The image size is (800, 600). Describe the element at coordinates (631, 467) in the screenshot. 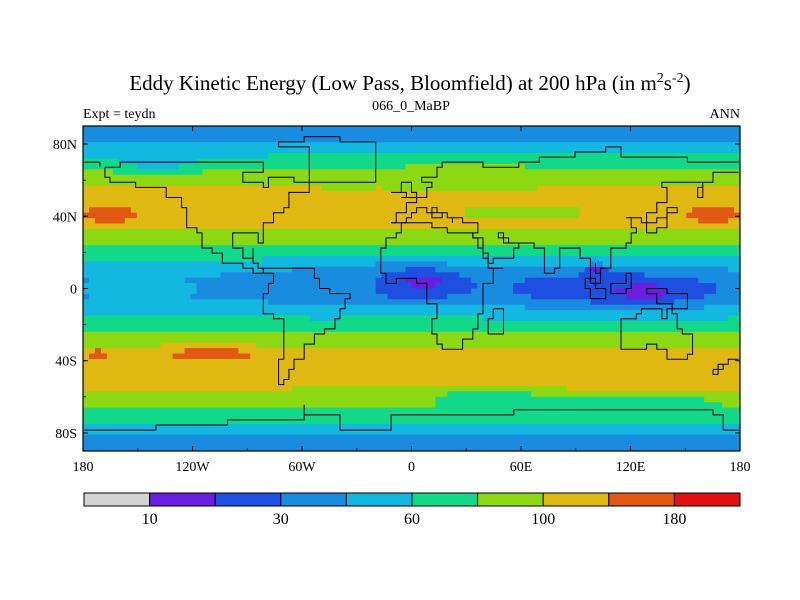

I see `x-tick-label: 120E` at that location.